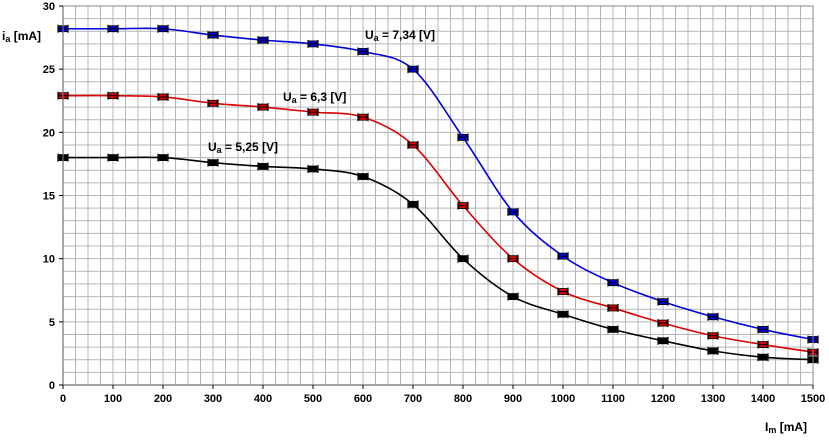 This screenshot has height=443, width=829. Describe the element at coordinates (49, 197) in the screenshot. I see `y-tick-label: 15` at that location.